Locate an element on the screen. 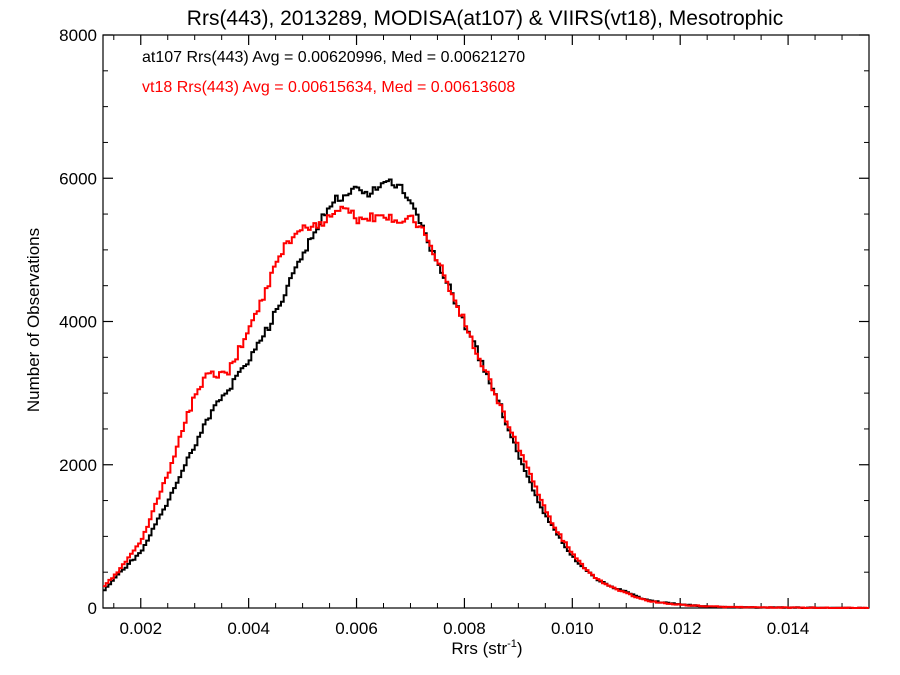 This screenshot has width=900, height=675. x-tick-label: 0.002 is located at coordinates (140, 628).